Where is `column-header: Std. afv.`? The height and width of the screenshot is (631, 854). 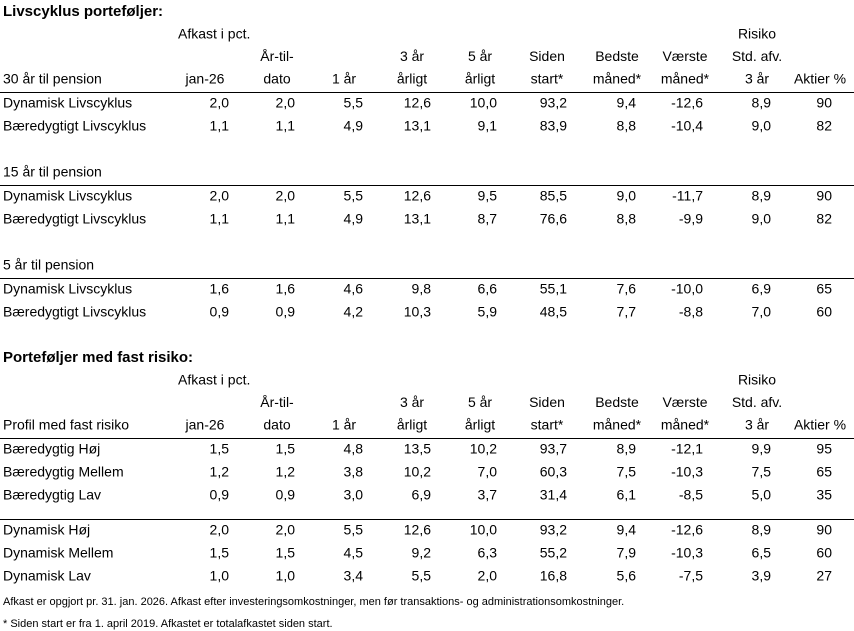
column-header: Std. afv. is located at coordinates (757, 402).